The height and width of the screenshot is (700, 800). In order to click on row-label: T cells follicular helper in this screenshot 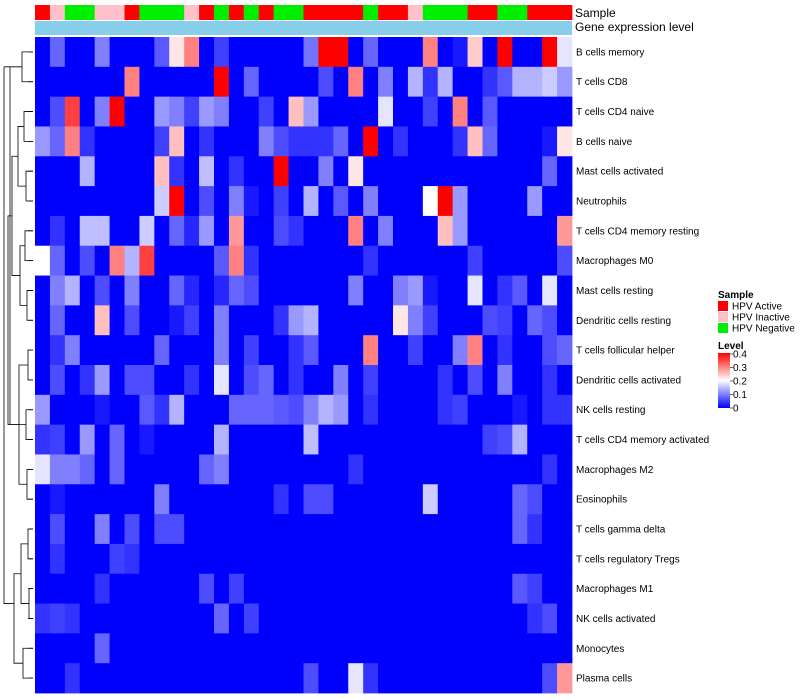, I will do `click(625, 351)`.